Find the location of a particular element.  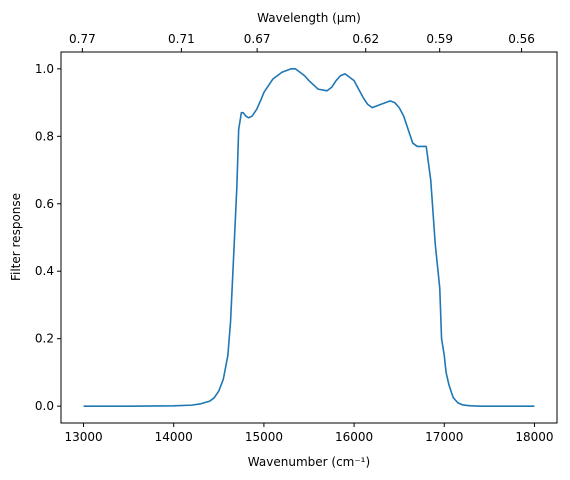

y-tick-label: 0.6 is located at coordinates (44, 204).